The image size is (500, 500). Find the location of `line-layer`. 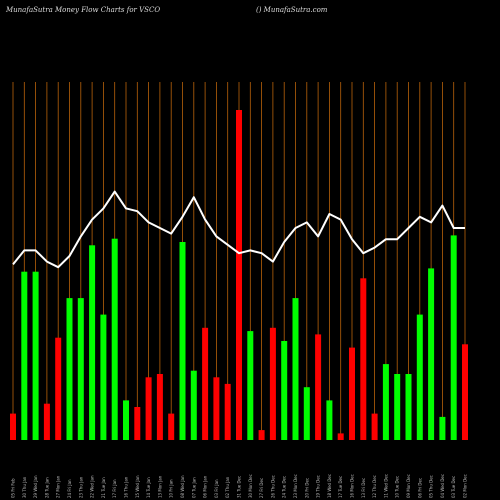

line-layer is located at coordinates (238, 229).